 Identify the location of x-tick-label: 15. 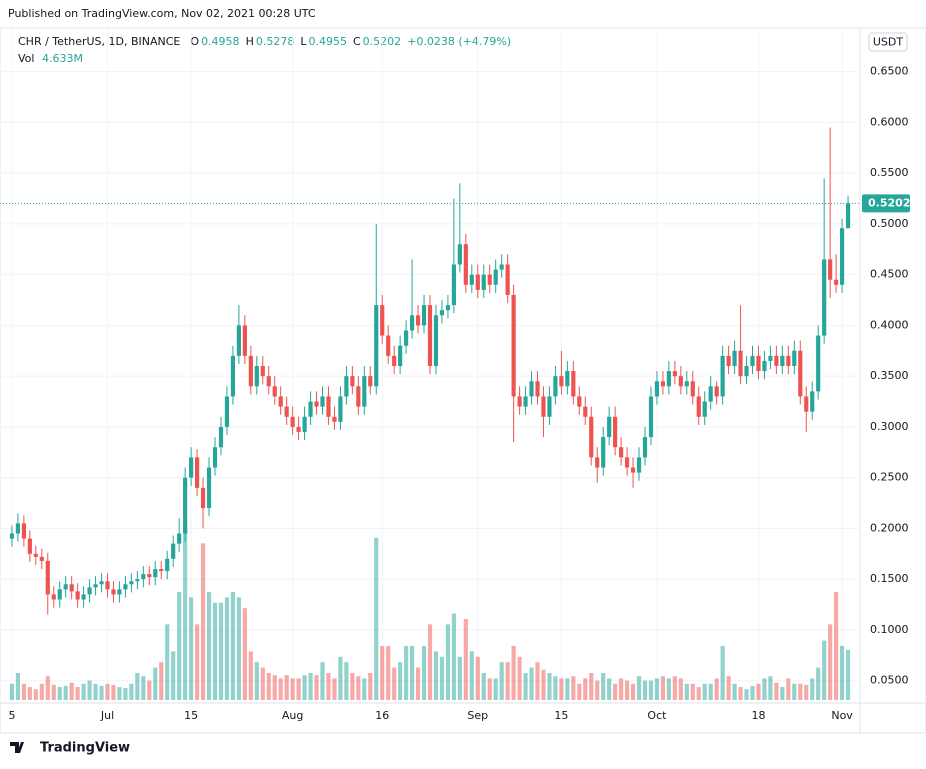
(561, 715).